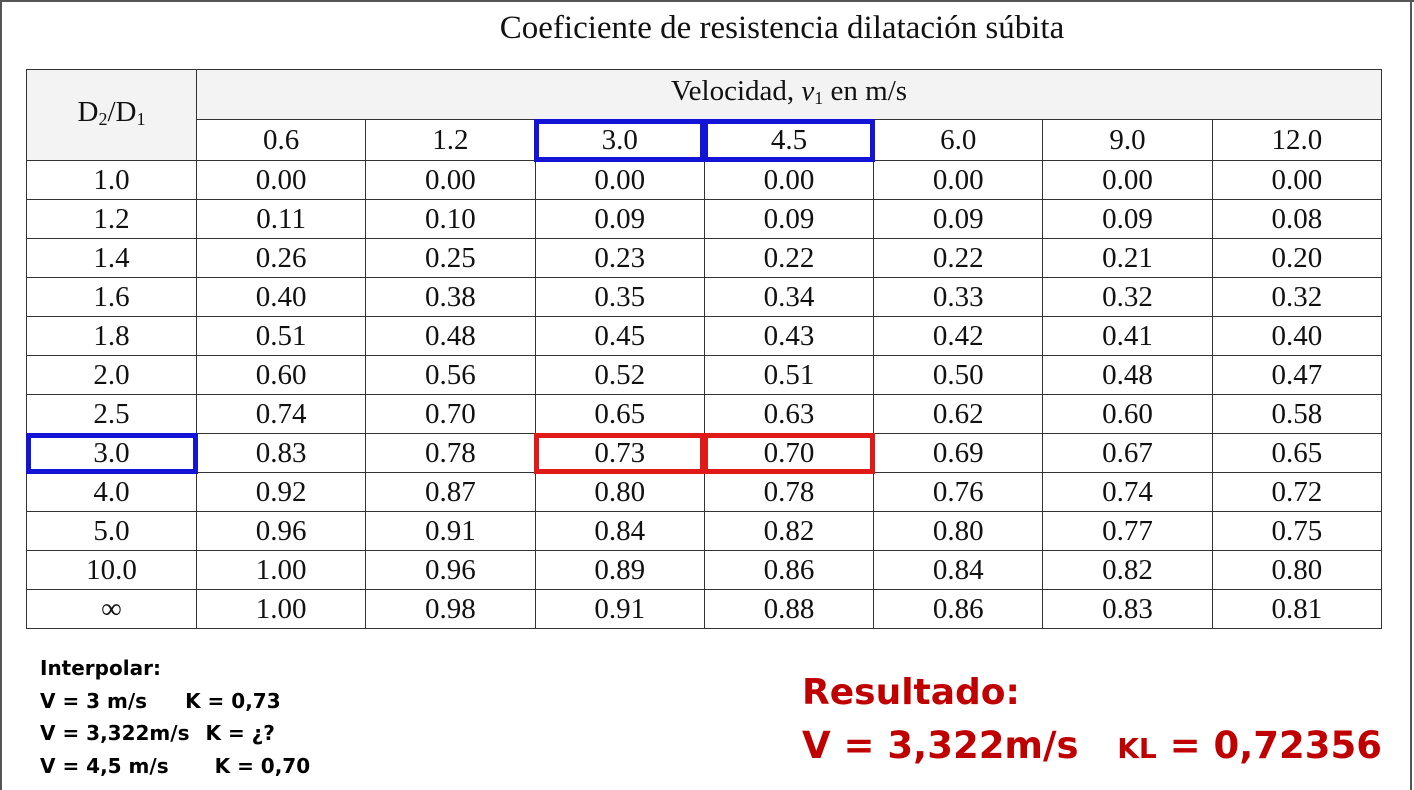 Image resolution: width=1414 pixels, height=790 pixels. I want to click on frame-top-border, so click(707, 1).